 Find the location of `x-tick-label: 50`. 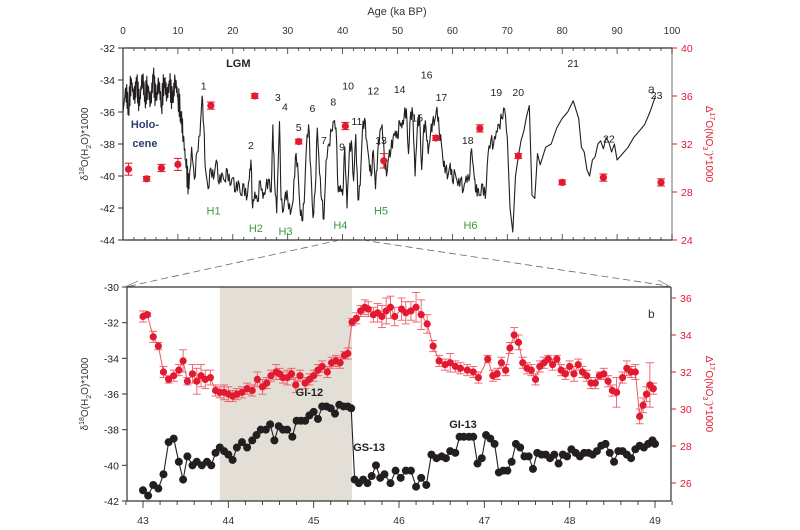

x-tick-label: 50 is located at coordinates (398, 31).